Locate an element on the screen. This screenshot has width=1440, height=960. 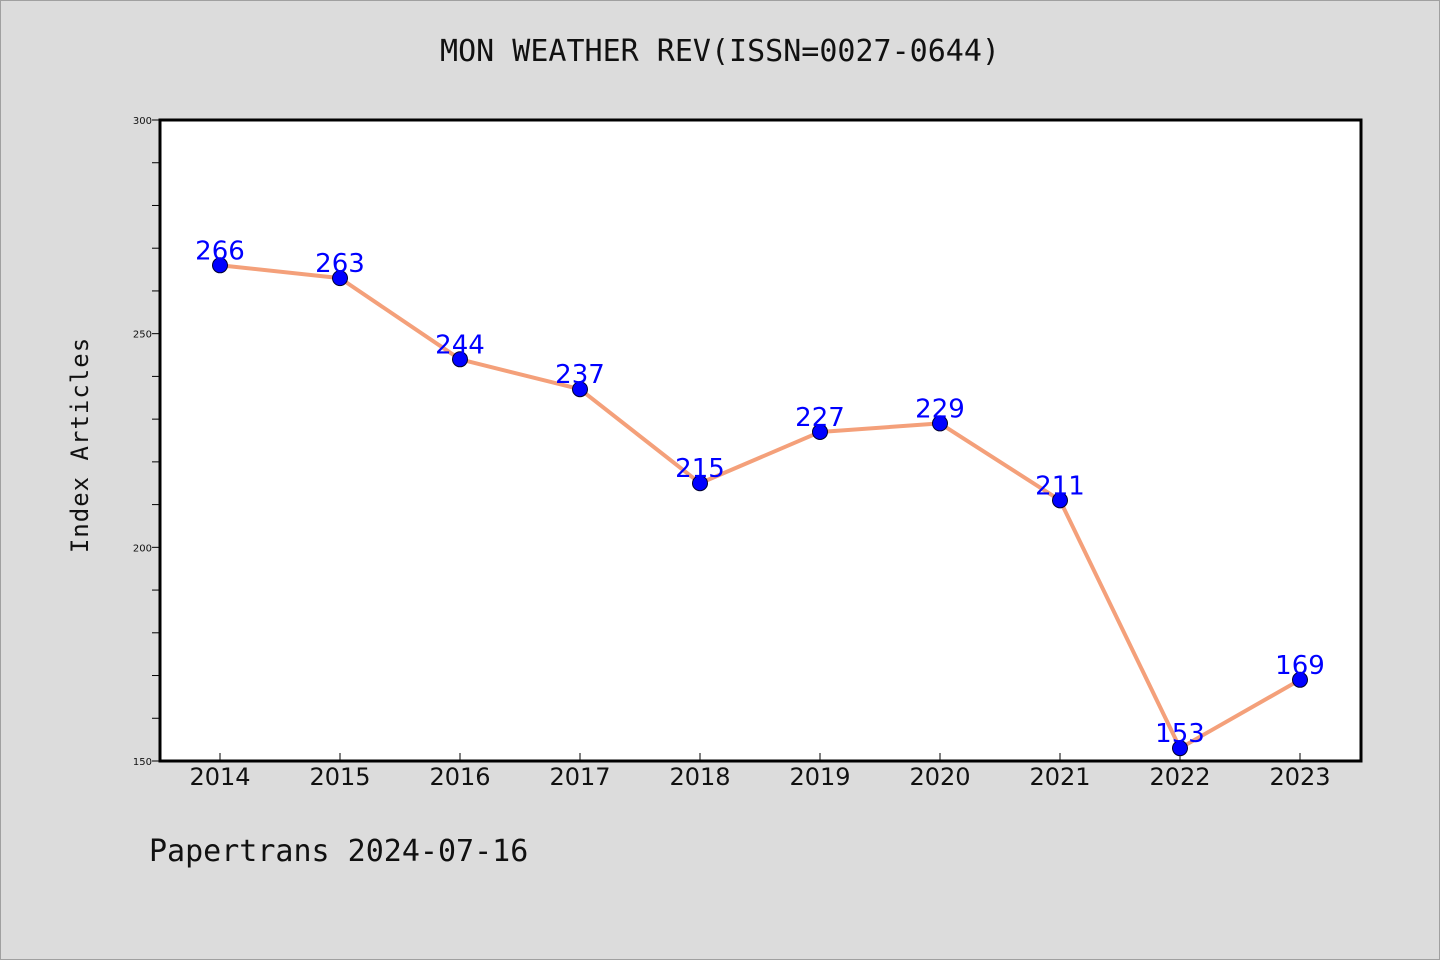
data-label-2016: 244 is located at coordinates (460, 345).